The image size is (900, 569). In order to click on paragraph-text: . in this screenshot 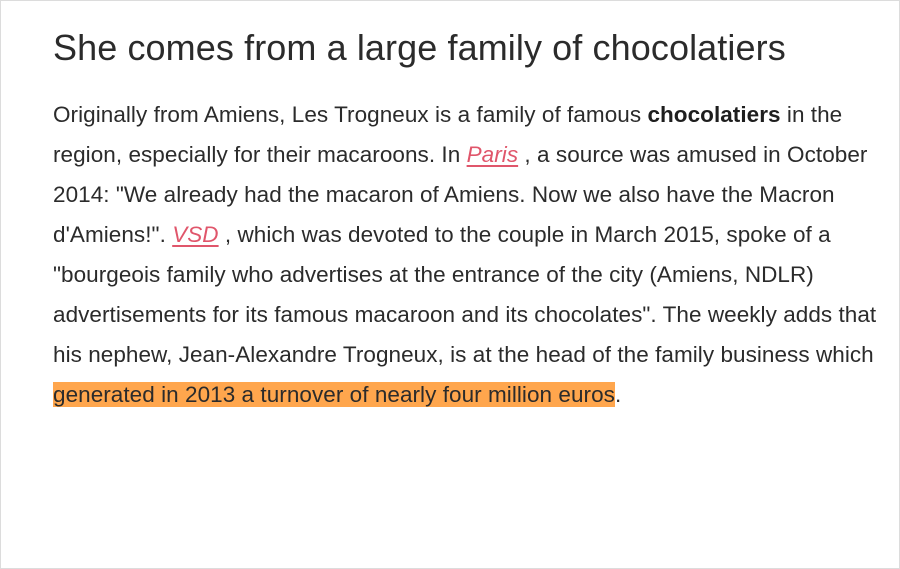, I will do `click(618, 394)`.